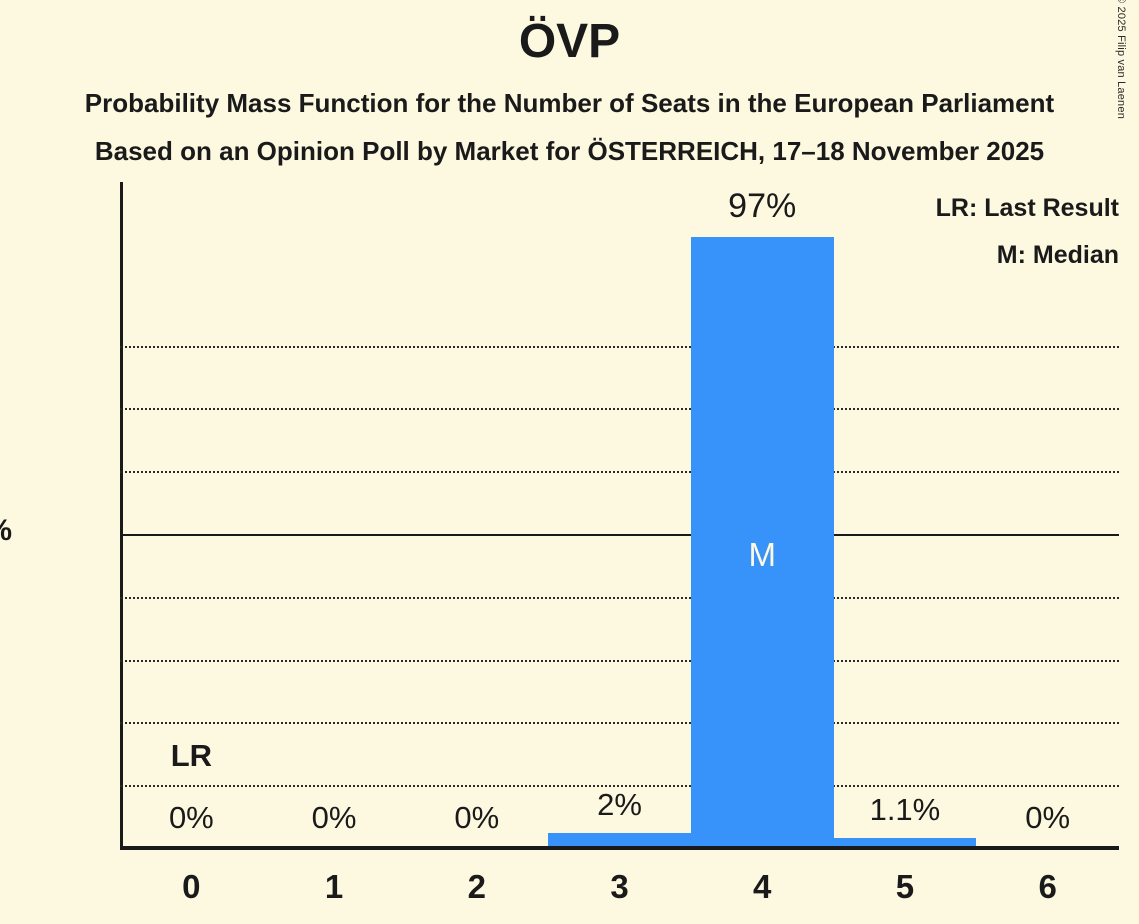  What do you see at coordinates (762, 205) in the screenshot?
I see `value-label-seats-4: 97%` at bounding box center [762, 205].